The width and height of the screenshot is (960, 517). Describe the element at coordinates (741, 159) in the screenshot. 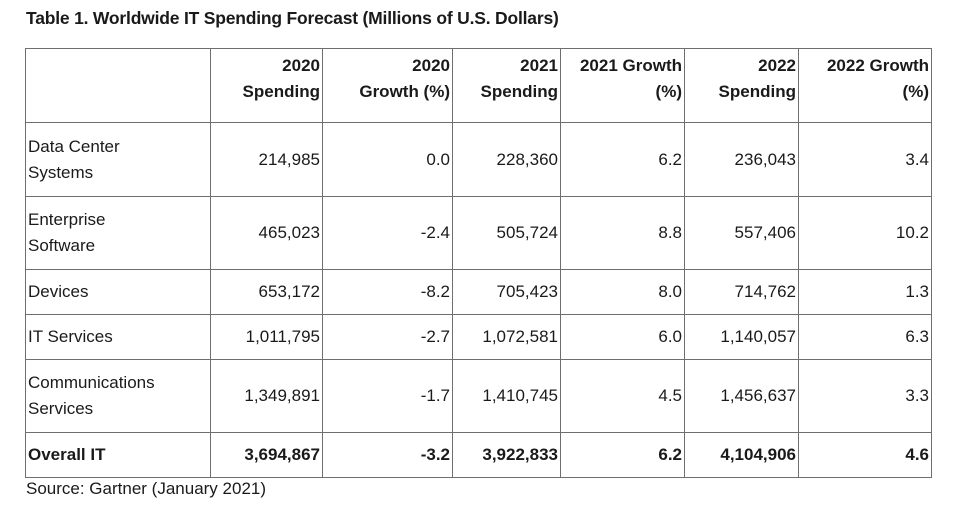

I see `table-cell: 236,043` at that location.